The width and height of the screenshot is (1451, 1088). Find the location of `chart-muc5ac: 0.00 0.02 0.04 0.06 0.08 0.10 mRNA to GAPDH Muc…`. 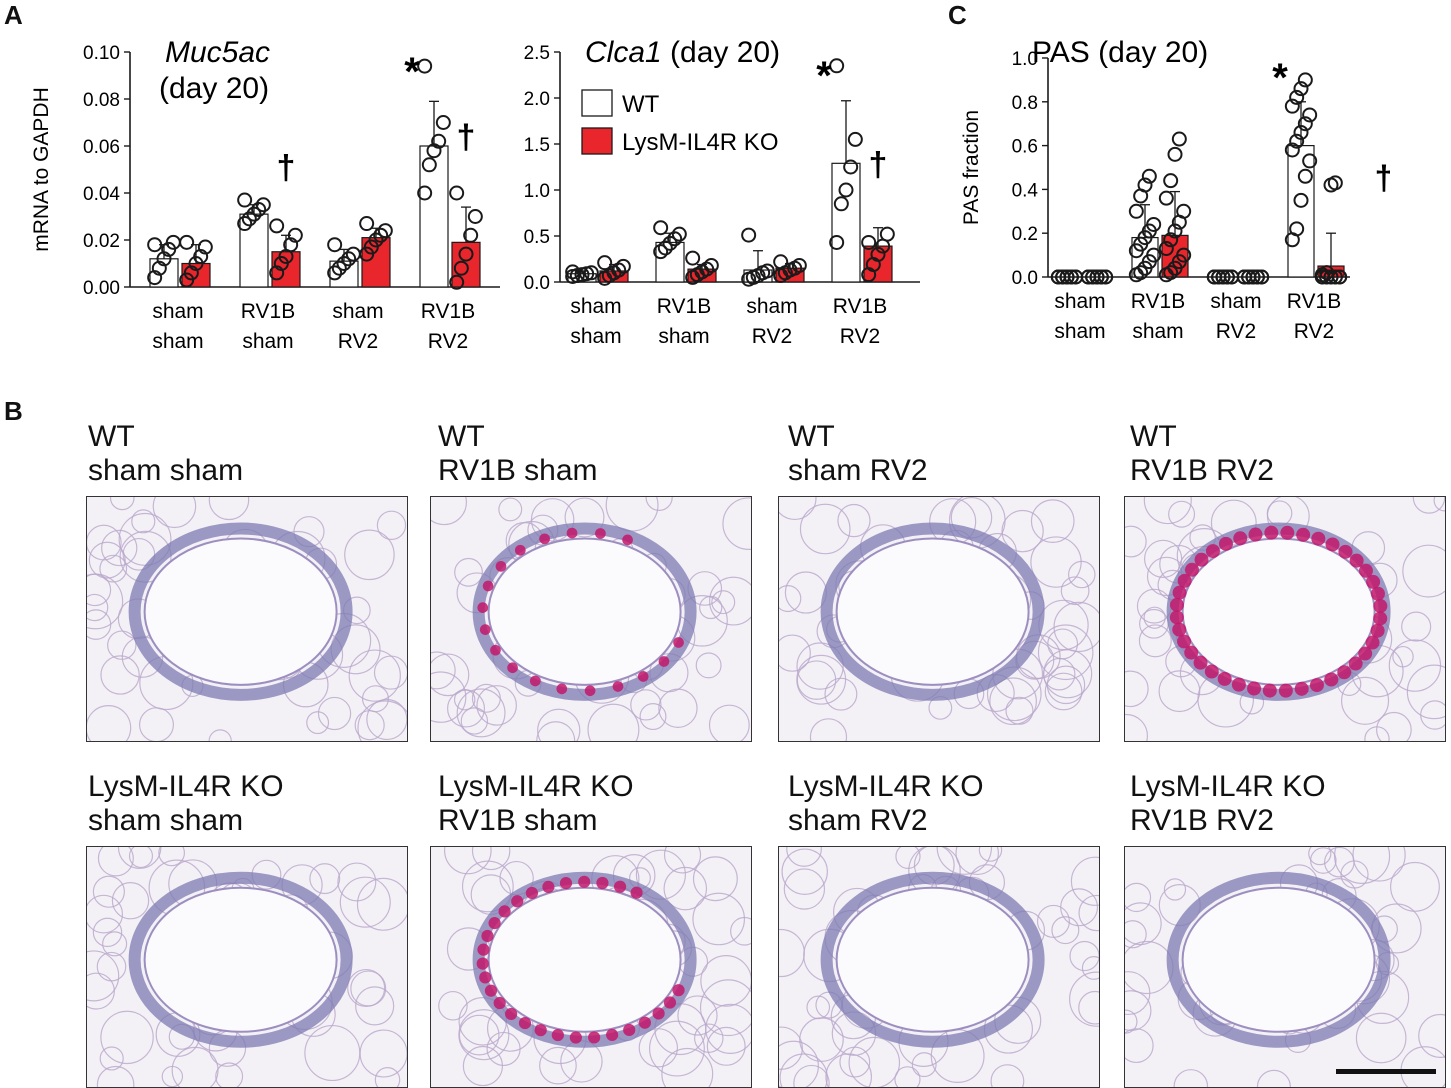

chart-muc5ac: 0.00 0.02 0.04 0.06 0.08 0.10 mRNA to GAPDH Muc… is located at coordinates (265, 194).